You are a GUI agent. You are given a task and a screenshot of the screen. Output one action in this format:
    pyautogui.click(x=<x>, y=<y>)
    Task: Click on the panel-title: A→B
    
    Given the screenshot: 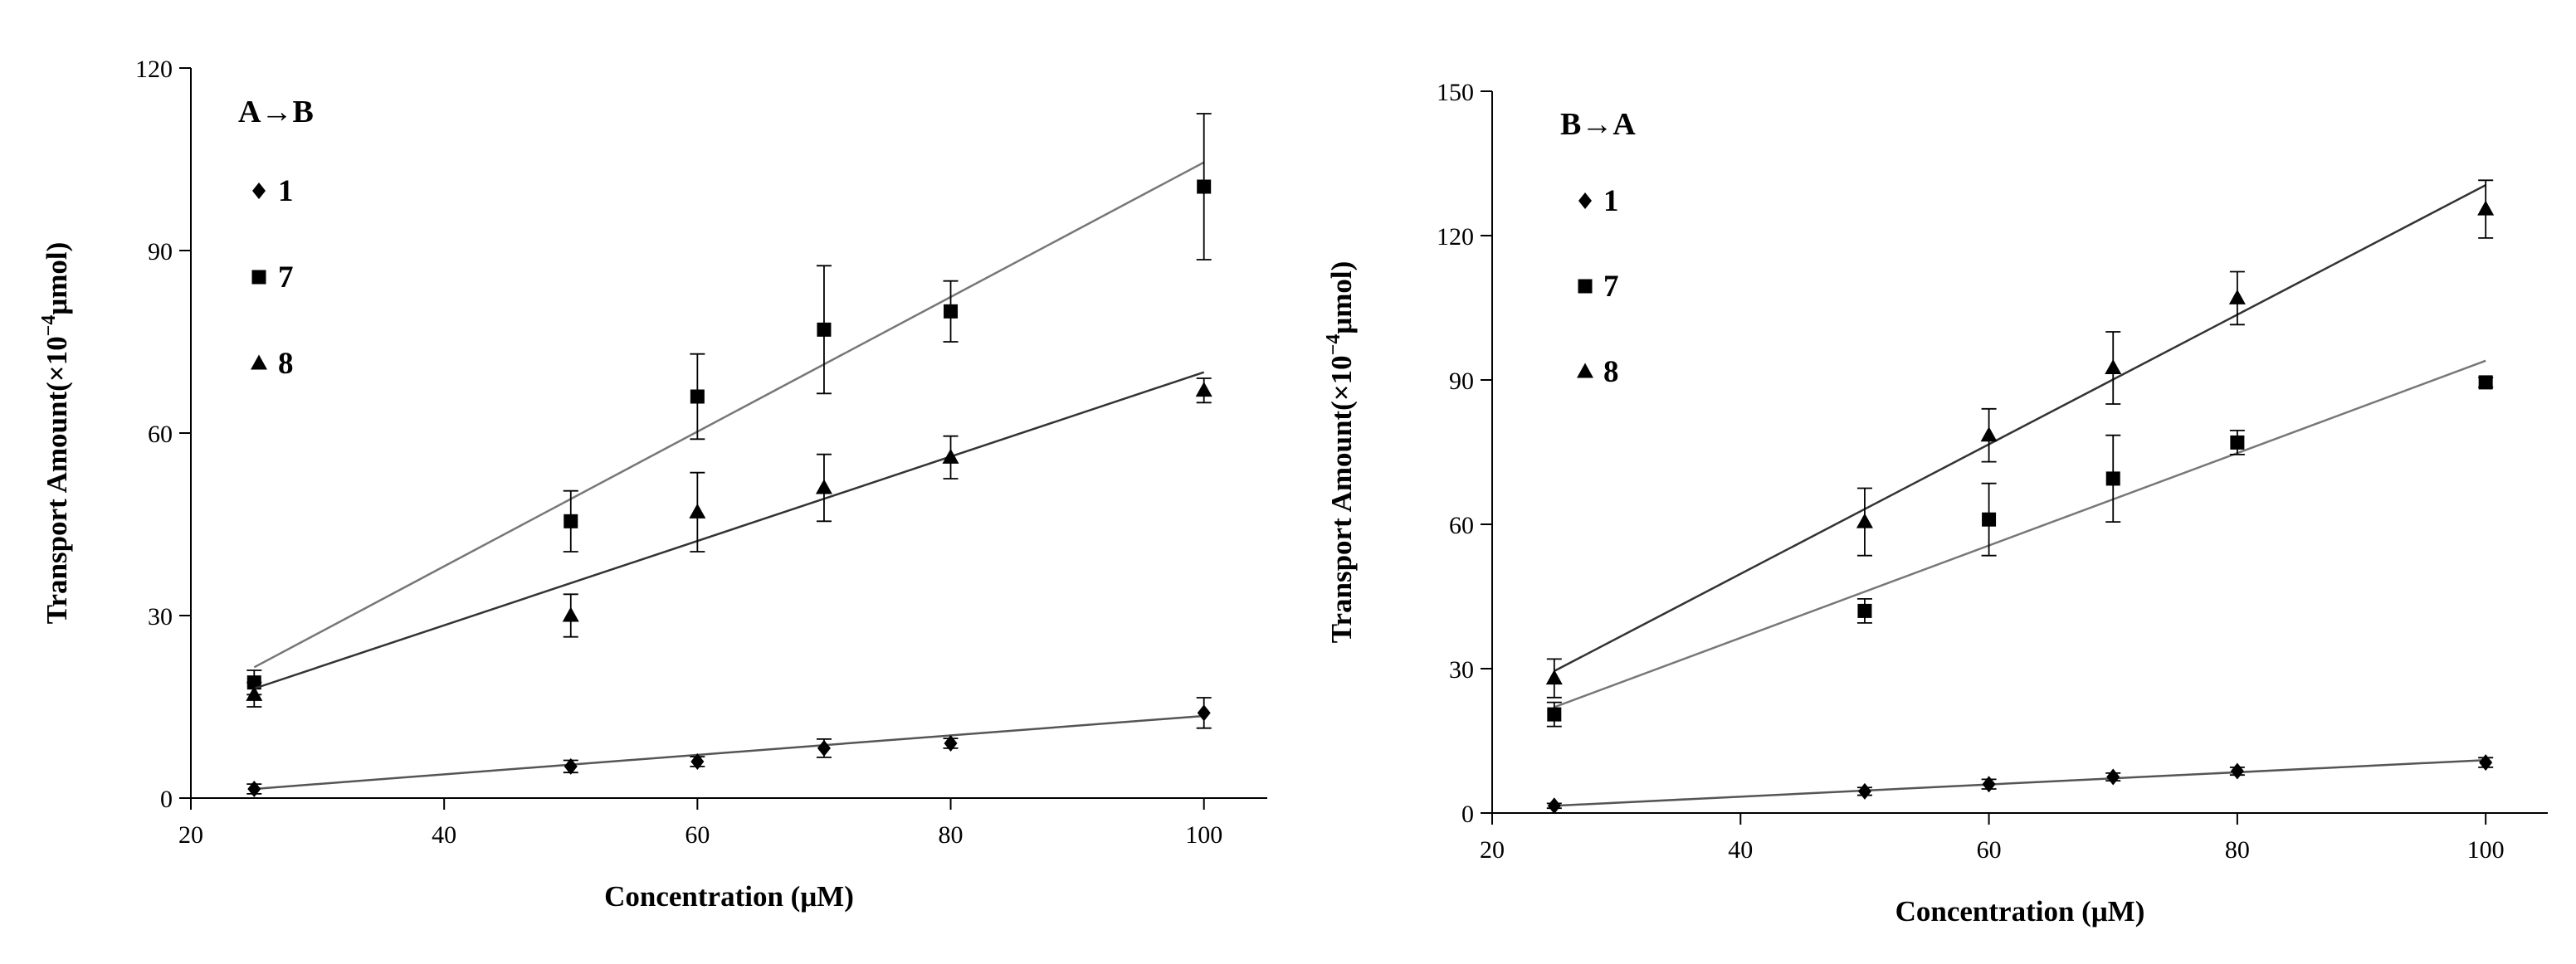 What is the action you would take?
    pyautogui.click(x=276, y=112)
    